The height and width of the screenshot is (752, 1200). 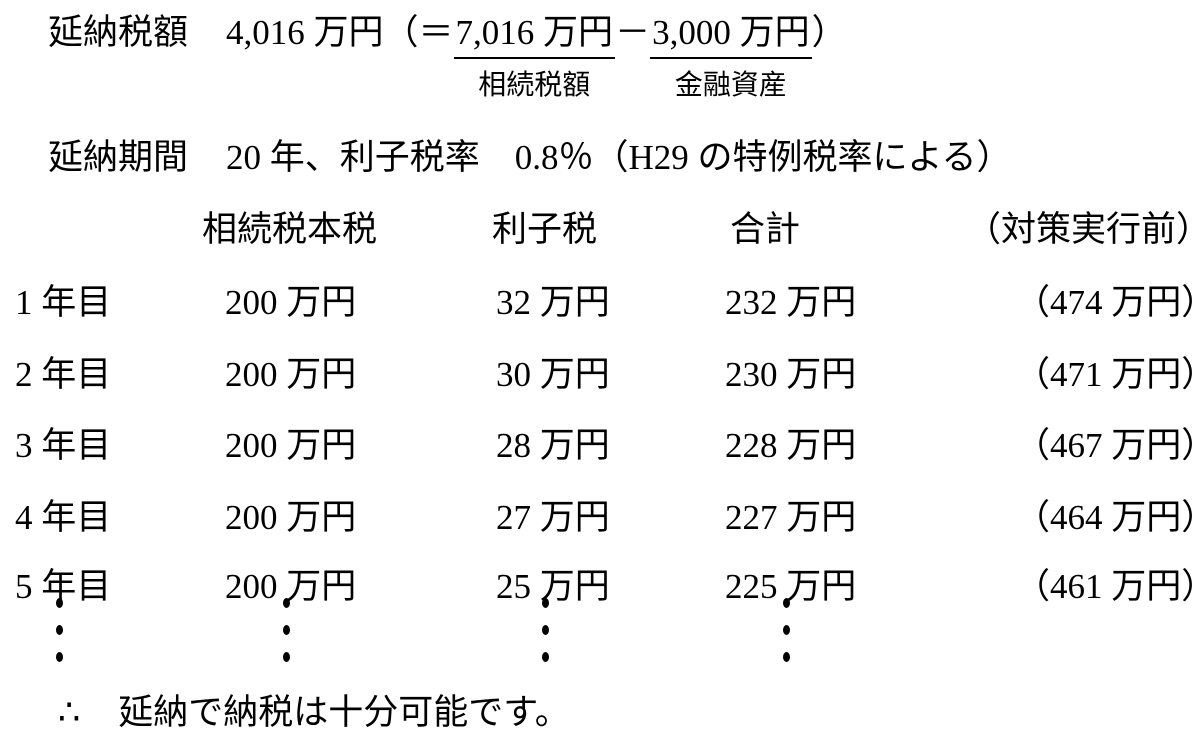 What do you see at coordinates (344, 712) in the screenshot?
I see `conclusion-text: 延納で納税は十分可能です。` at bounding box center [344, 712].